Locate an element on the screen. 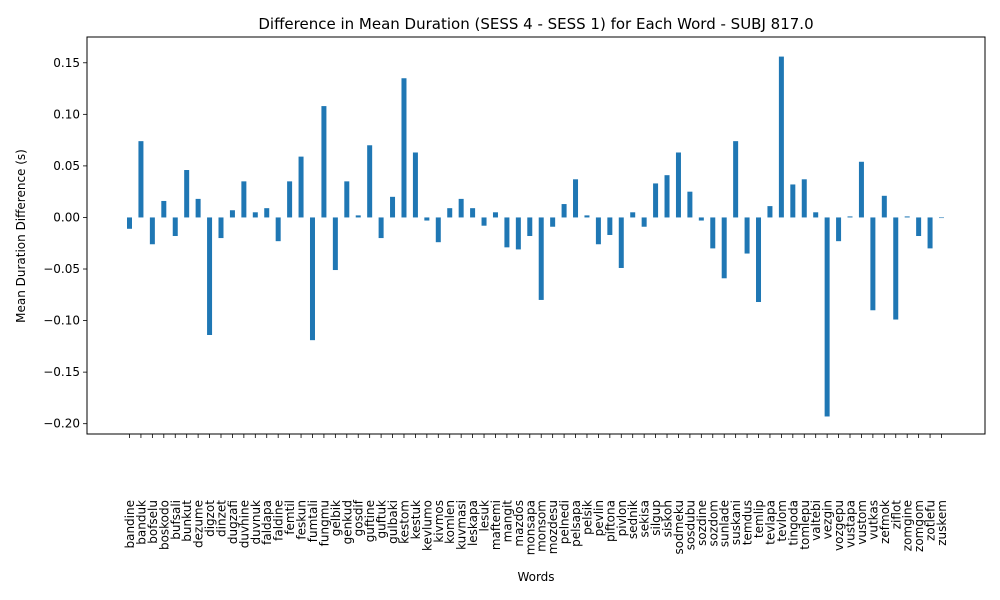  x-tick-label: zefmok is located at coordinates (885, 522).